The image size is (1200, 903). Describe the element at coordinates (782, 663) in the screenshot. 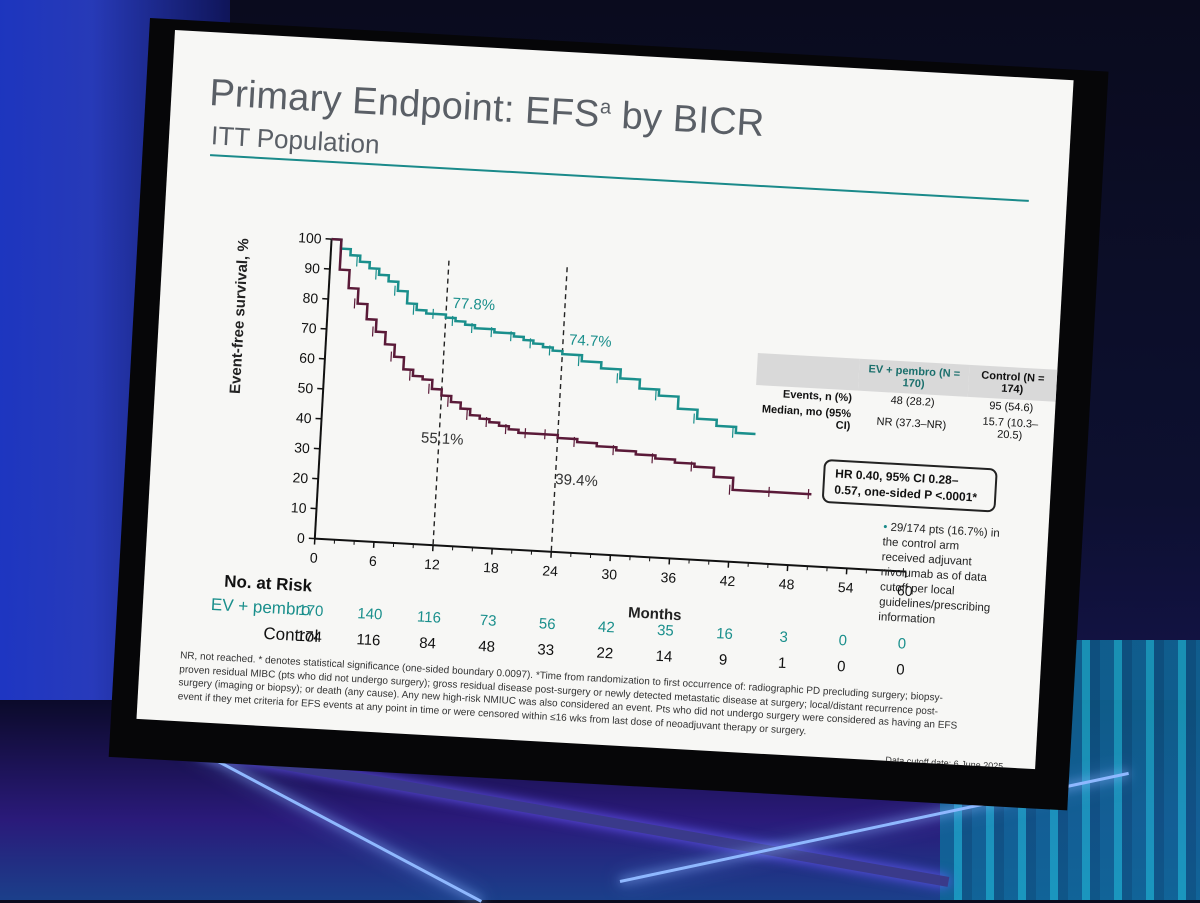

I see `risk-control-value-8: 1` at that location.